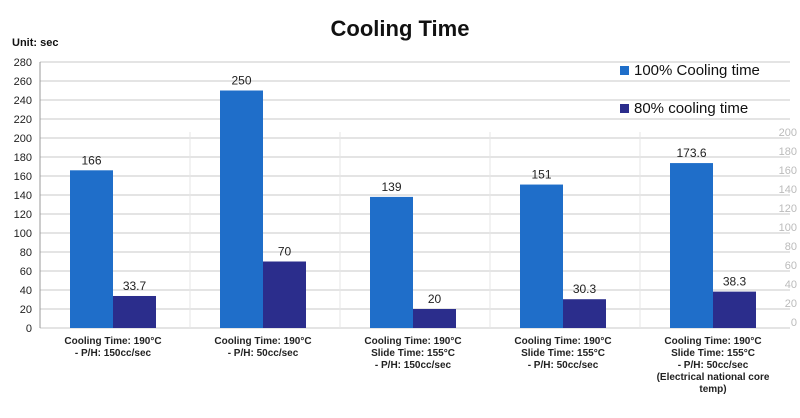 The height and width of the screenshot is (418, 800). Describe the element at coordinates (791, 285) in the screenshot. I see `right-tick-label: 40` at that location.